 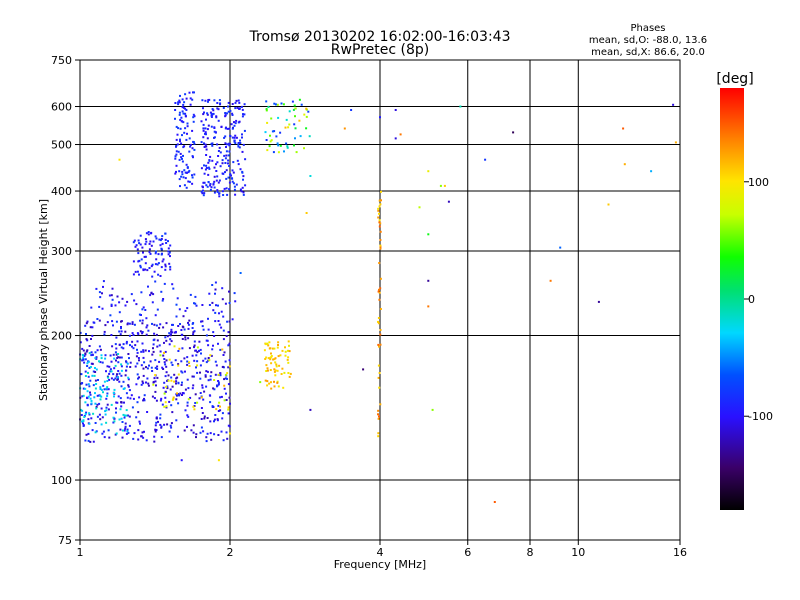 I want to click on x-tick-label: 4, so click(x=380, y=552).